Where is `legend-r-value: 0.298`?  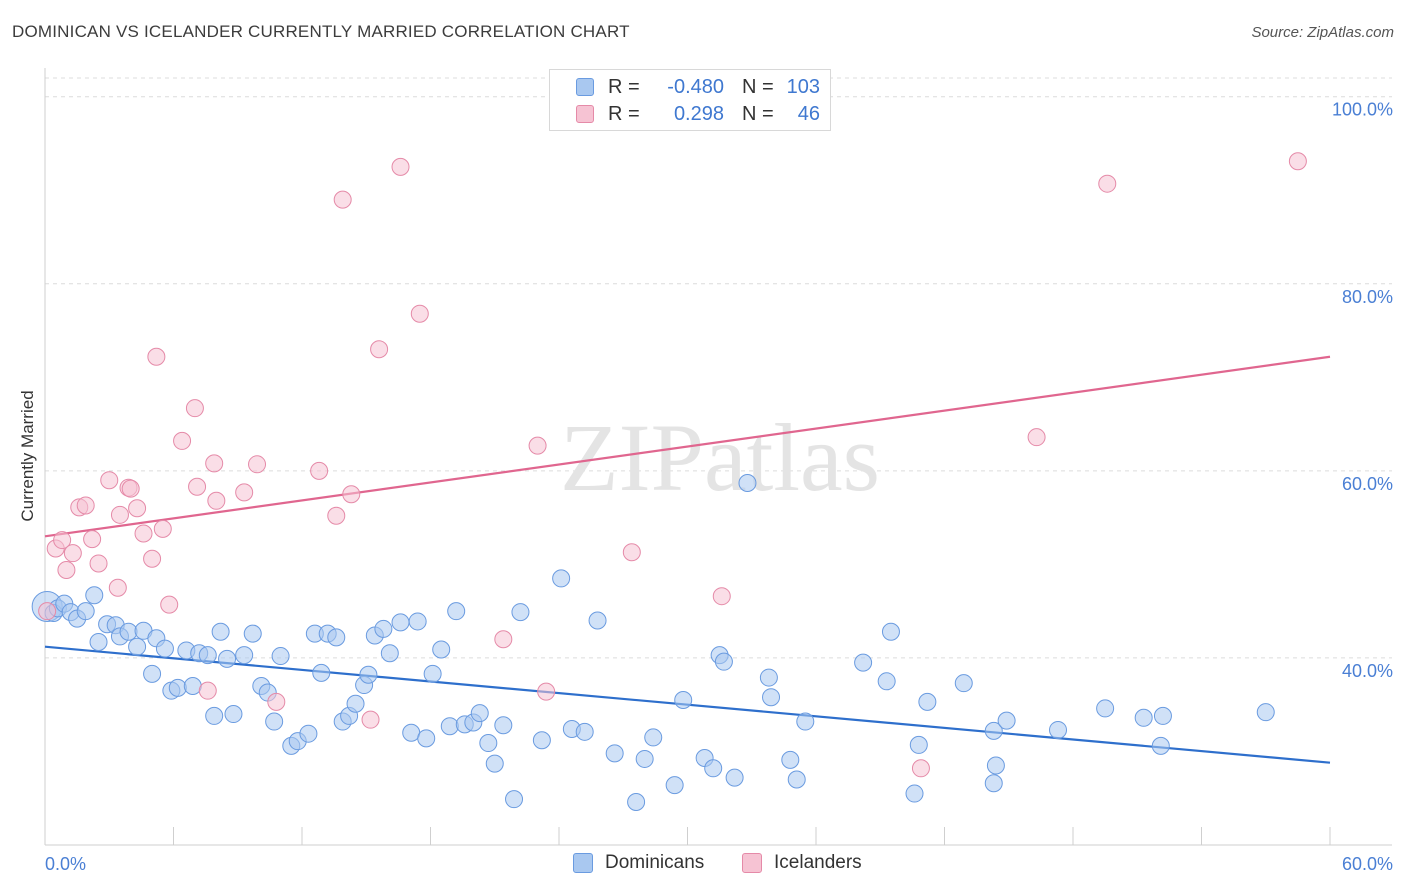 legend-r-value: 0.298 is located at coordinates (698, 113).